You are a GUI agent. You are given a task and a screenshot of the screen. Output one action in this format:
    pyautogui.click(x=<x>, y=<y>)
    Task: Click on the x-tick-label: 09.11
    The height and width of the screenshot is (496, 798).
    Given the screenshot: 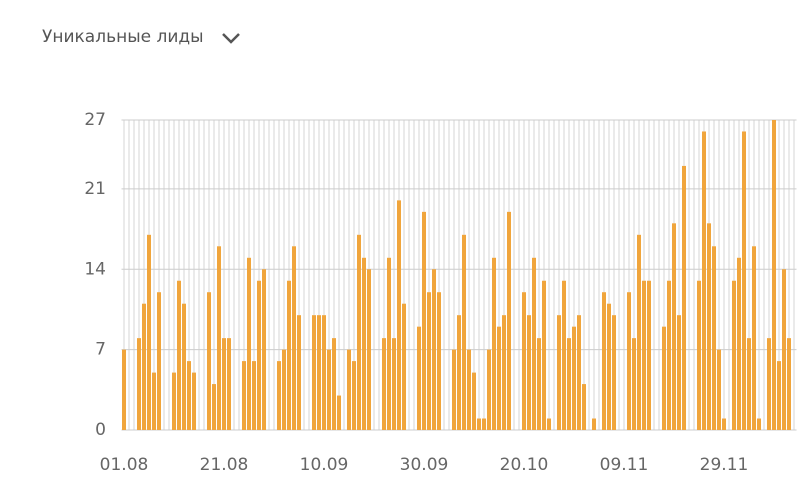 What is the action you would take?
    pyautogui.click(x=624, y=465)
    